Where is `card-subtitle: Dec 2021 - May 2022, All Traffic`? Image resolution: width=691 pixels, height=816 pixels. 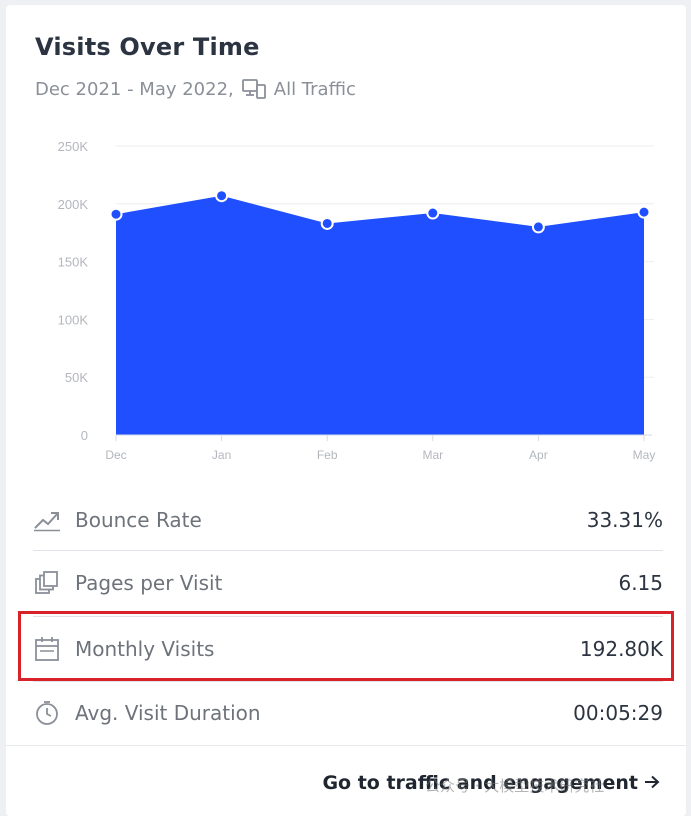 card-subtitle: Dec 2021 - May 2022, All Traffic is located at coordinates (195, 89).